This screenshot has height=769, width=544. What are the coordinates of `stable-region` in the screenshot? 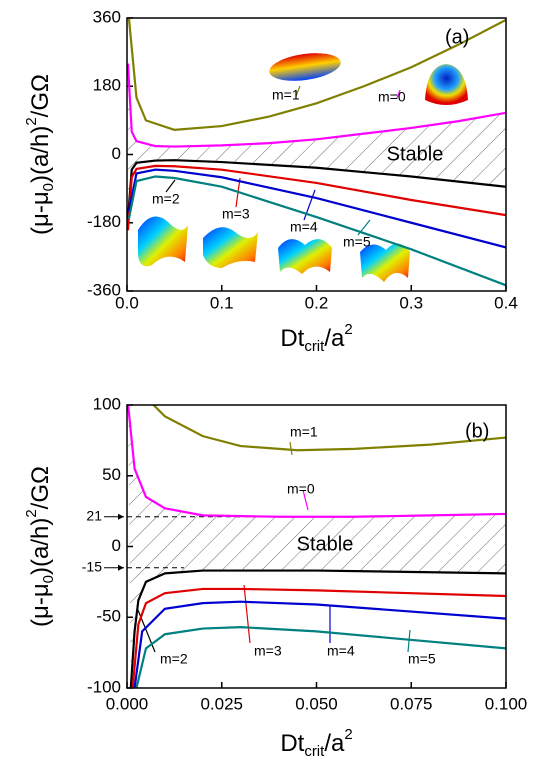 It's located at (316, 141).